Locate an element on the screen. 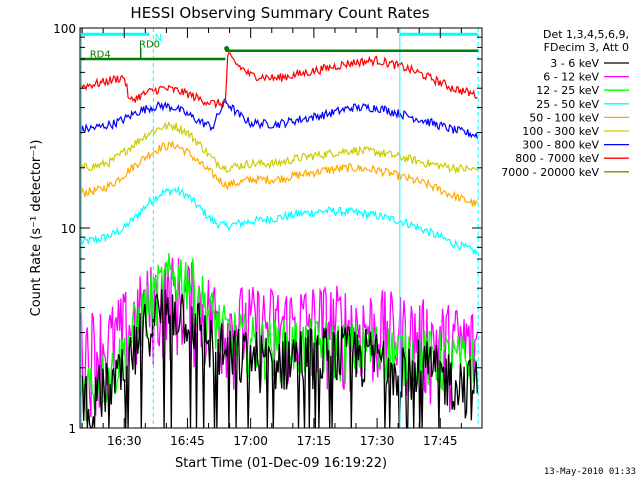 Image resolution: width=640 pixels, height=480 pixels. series-800-7000-kev-line is located at coordinates (279, 81).